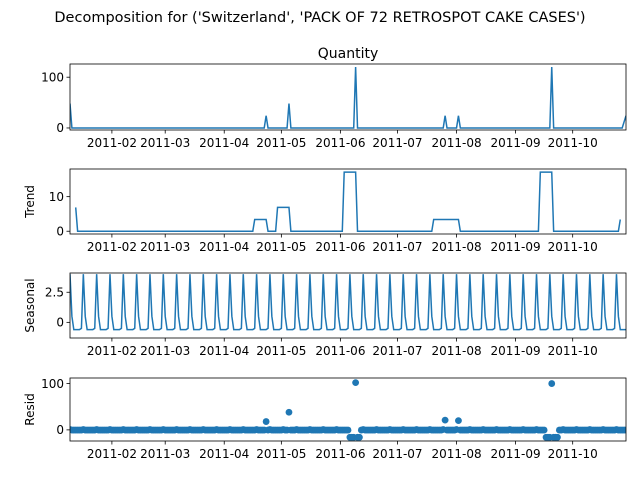 Image resolution: width=640 pixels, height=480 pixels. Describe the element at coordinates (56, 197) in the screenshot. I see `ytick-label: 10` at that location.